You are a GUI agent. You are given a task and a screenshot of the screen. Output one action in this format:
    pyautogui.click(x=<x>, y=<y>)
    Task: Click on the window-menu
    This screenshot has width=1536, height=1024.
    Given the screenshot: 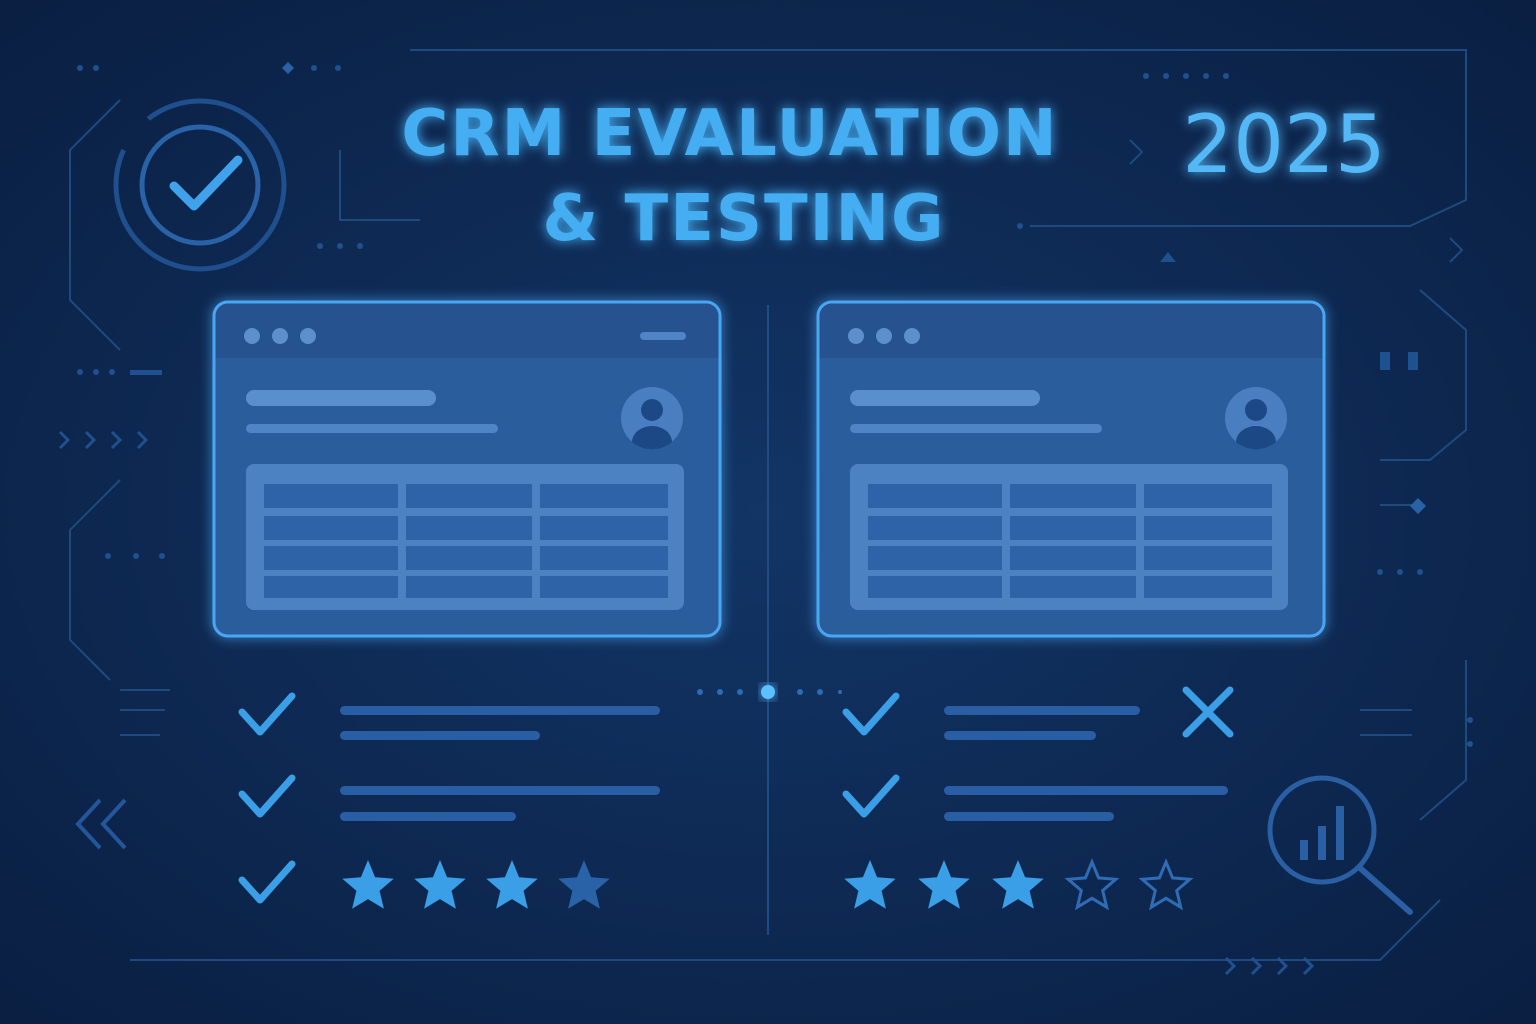 What is the action you would take?
    pyautogui.click(x=663, y=336)
    